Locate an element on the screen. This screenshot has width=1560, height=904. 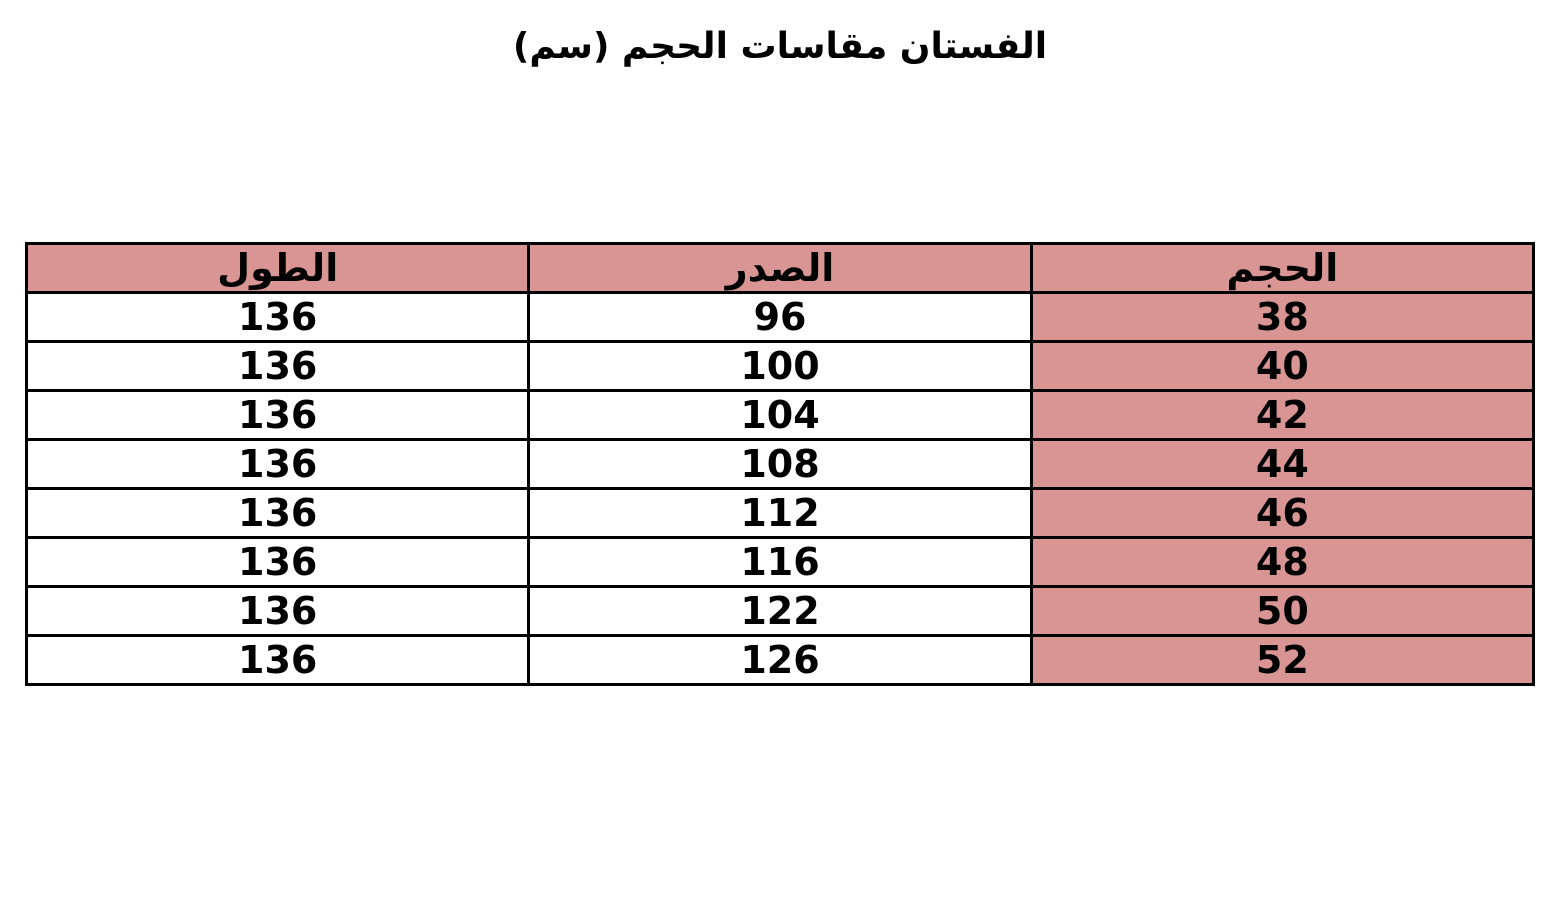
header-length: الطول is located at coordinates (277, 268).